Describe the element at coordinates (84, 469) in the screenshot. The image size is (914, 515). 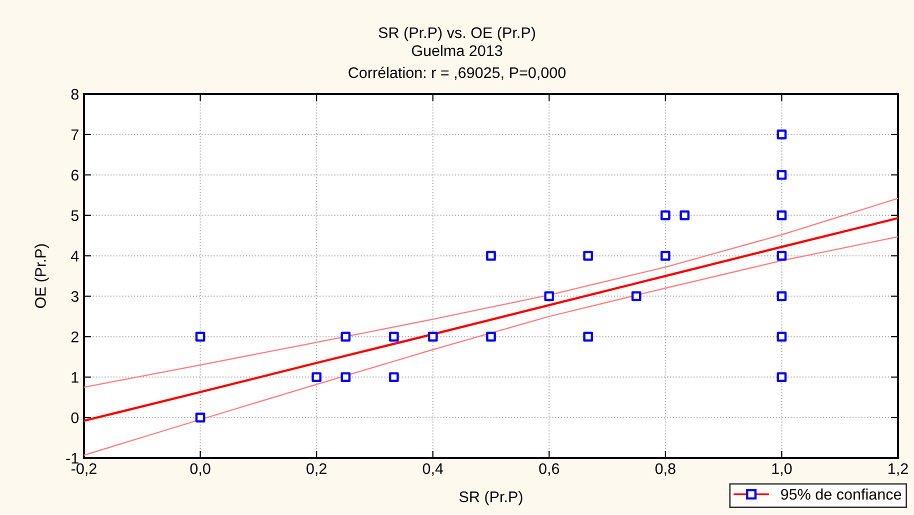
I see `x-tick-label: -0,2` at that location.